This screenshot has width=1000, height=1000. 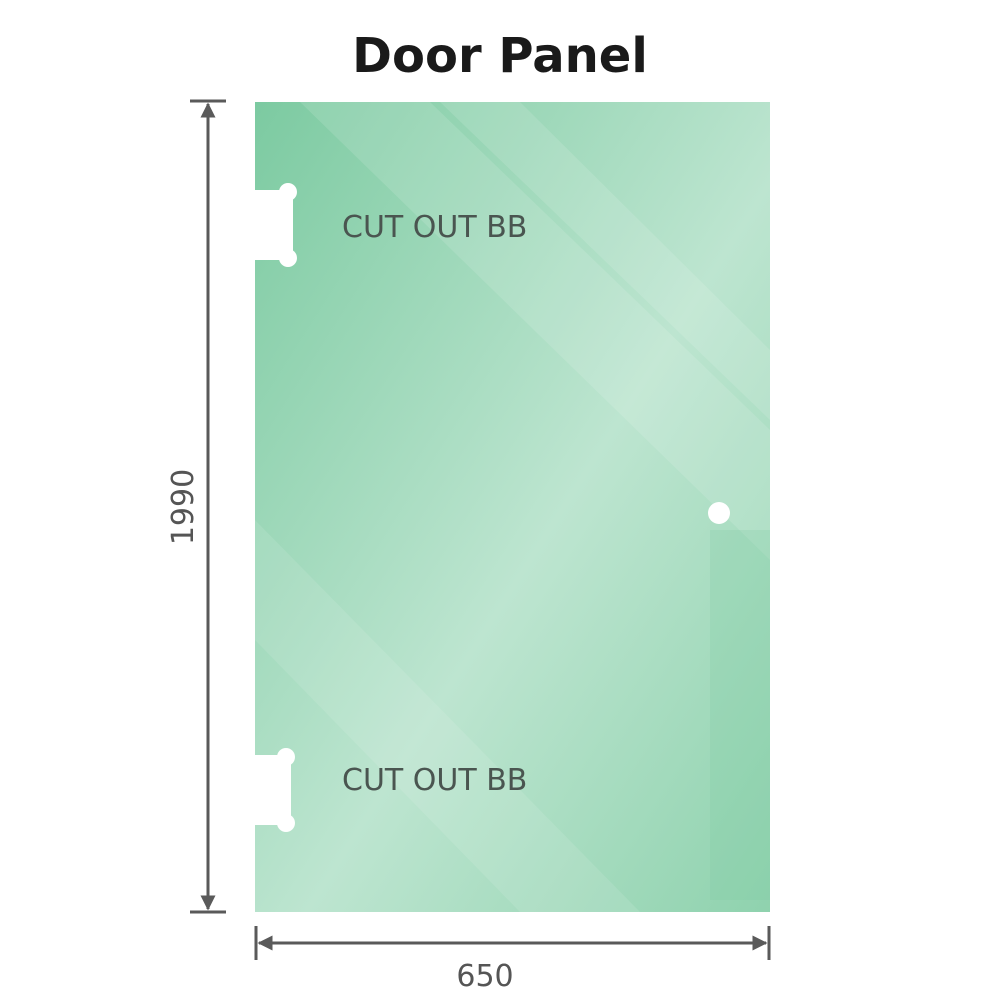 What do you see at coordinates (605, 261) in the screenshot?
I see `glass-reflection` at bounding box center [605, 261].